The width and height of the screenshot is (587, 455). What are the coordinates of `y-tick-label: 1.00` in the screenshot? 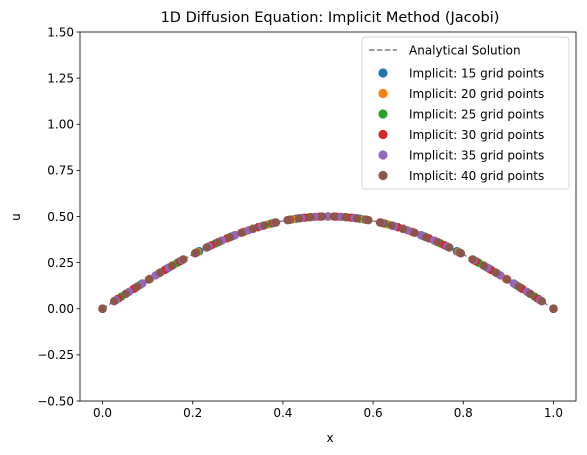 It's located at (60, 125).